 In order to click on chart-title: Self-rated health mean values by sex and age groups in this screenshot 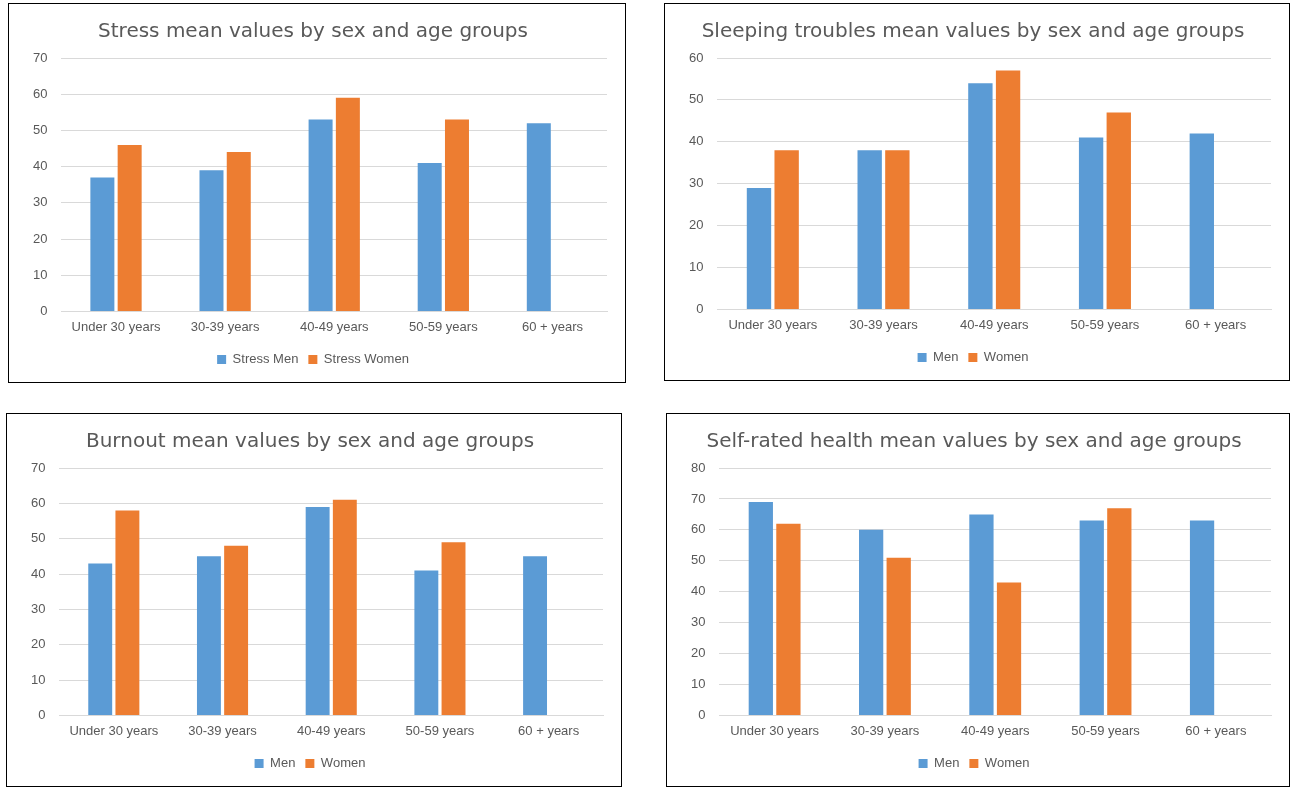, I will do `click(974, 440)`.